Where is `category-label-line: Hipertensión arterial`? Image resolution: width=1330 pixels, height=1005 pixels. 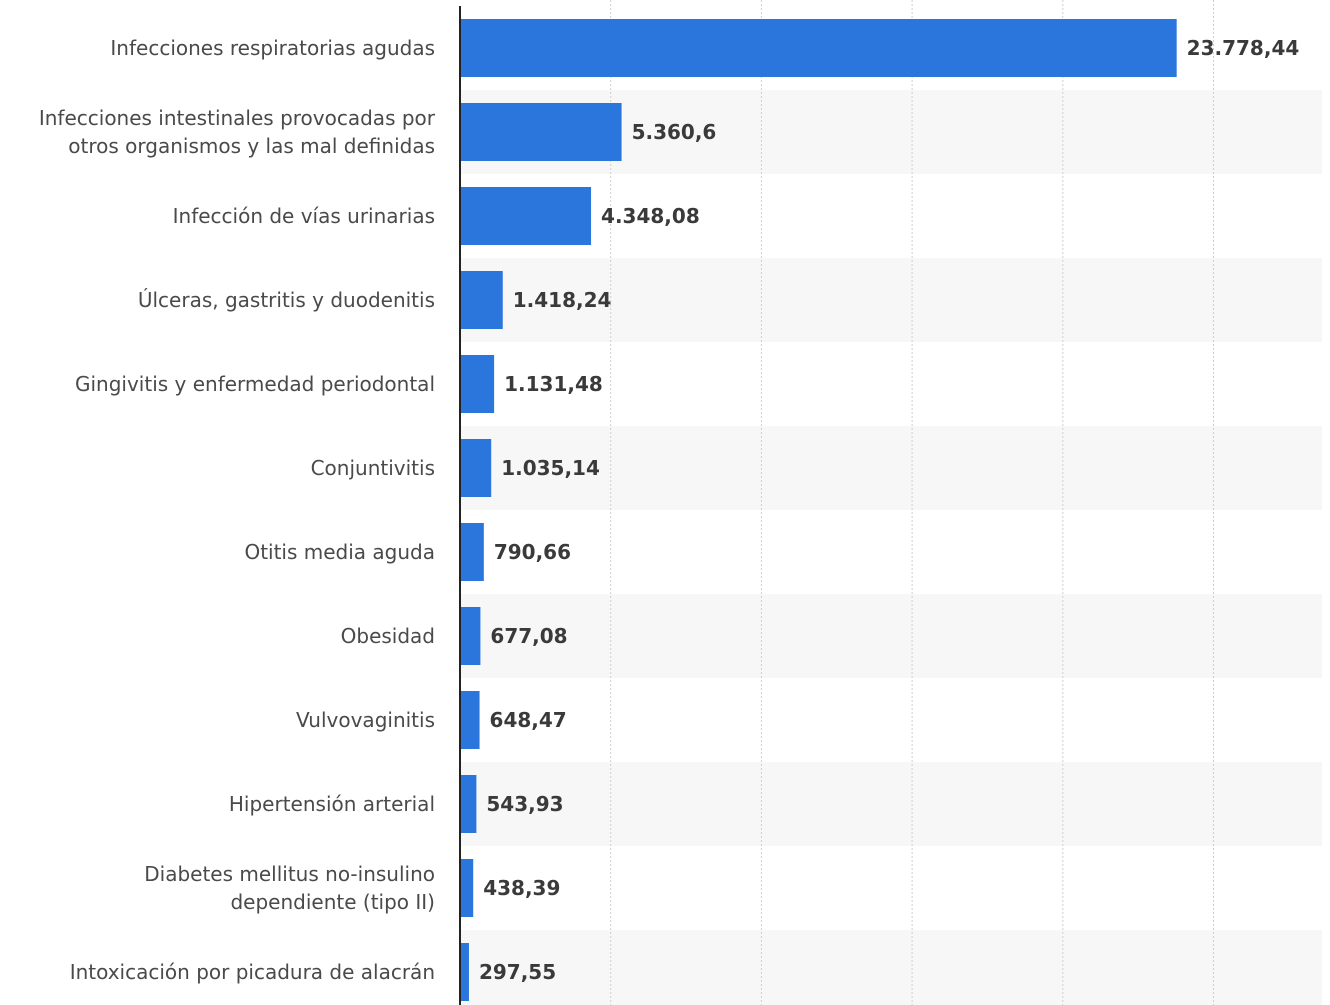
category-label-line: Hipertensión arterial is located at coordinates (332, 804).